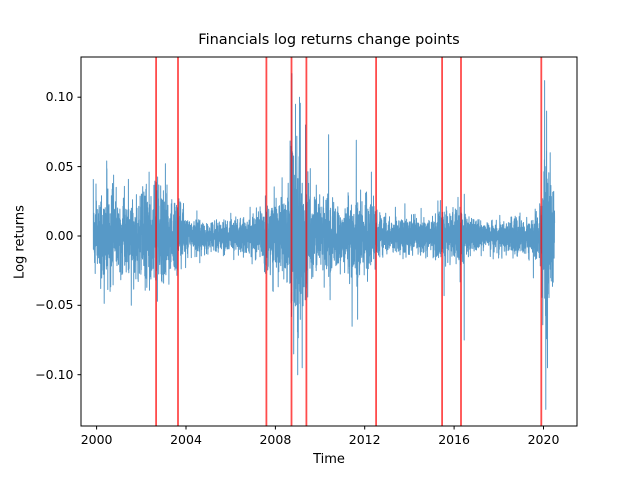  Describe the element at coordinates (54, 374) in the screenshot. I see `y-tick-label: −0.10` at that location.